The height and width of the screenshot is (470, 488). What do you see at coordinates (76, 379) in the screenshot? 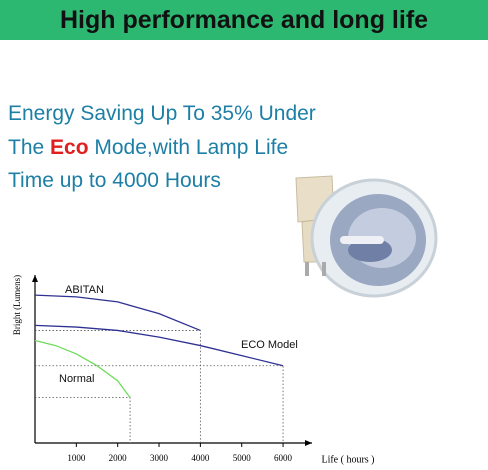
I see `legend-label: Normal` at bounding box center [76, 379].